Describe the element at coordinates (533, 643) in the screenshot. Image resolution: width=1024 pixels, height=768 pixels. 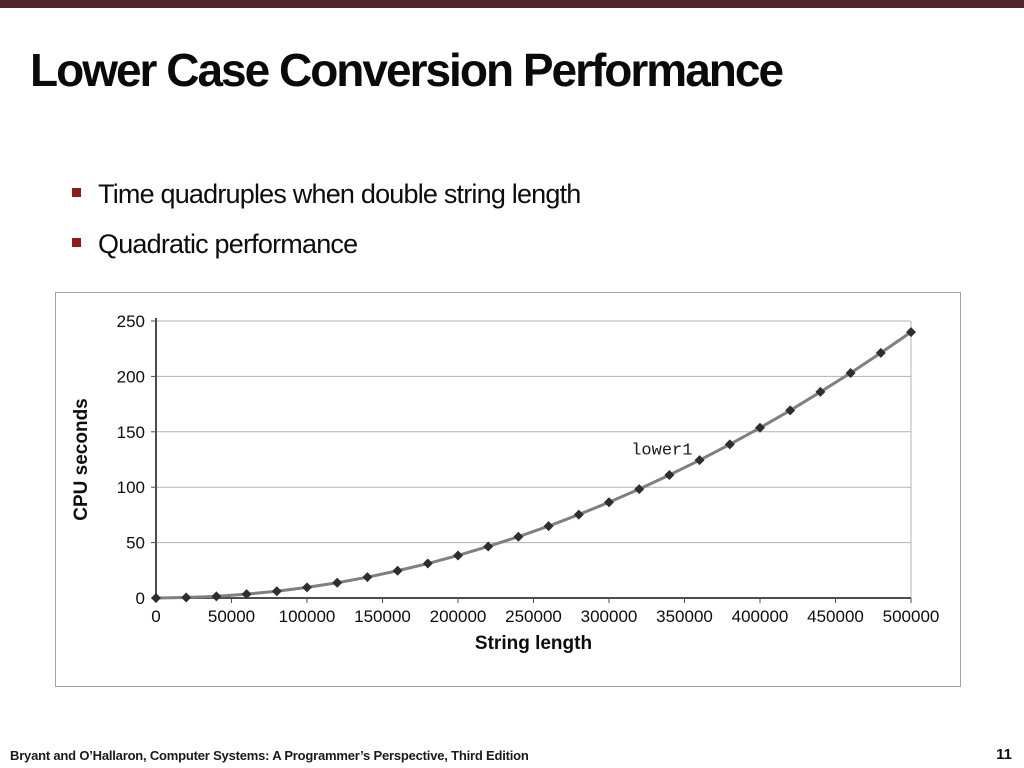
I see `x-axis-title: String length` at that location.